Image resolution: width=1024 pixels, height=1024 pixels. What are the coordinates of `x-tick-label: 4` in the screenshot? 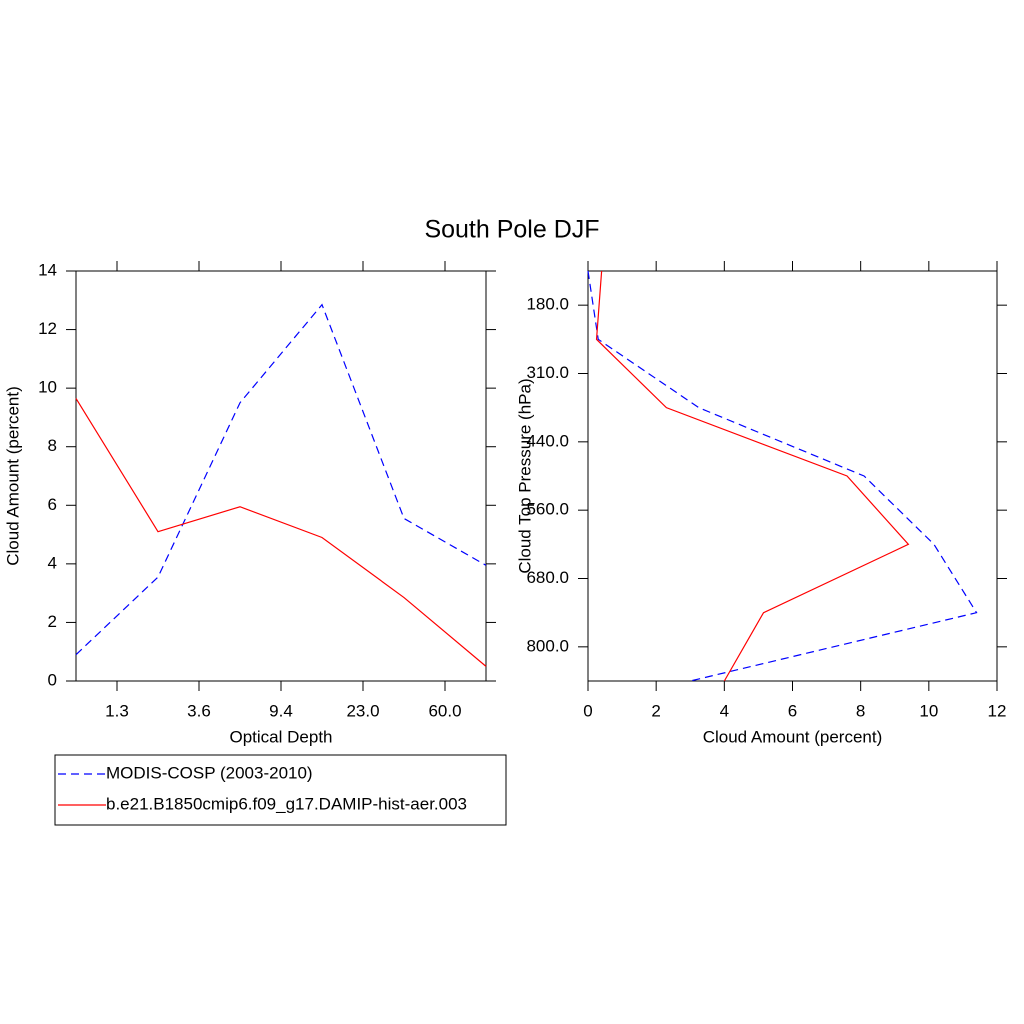 It's located at (724, 710).